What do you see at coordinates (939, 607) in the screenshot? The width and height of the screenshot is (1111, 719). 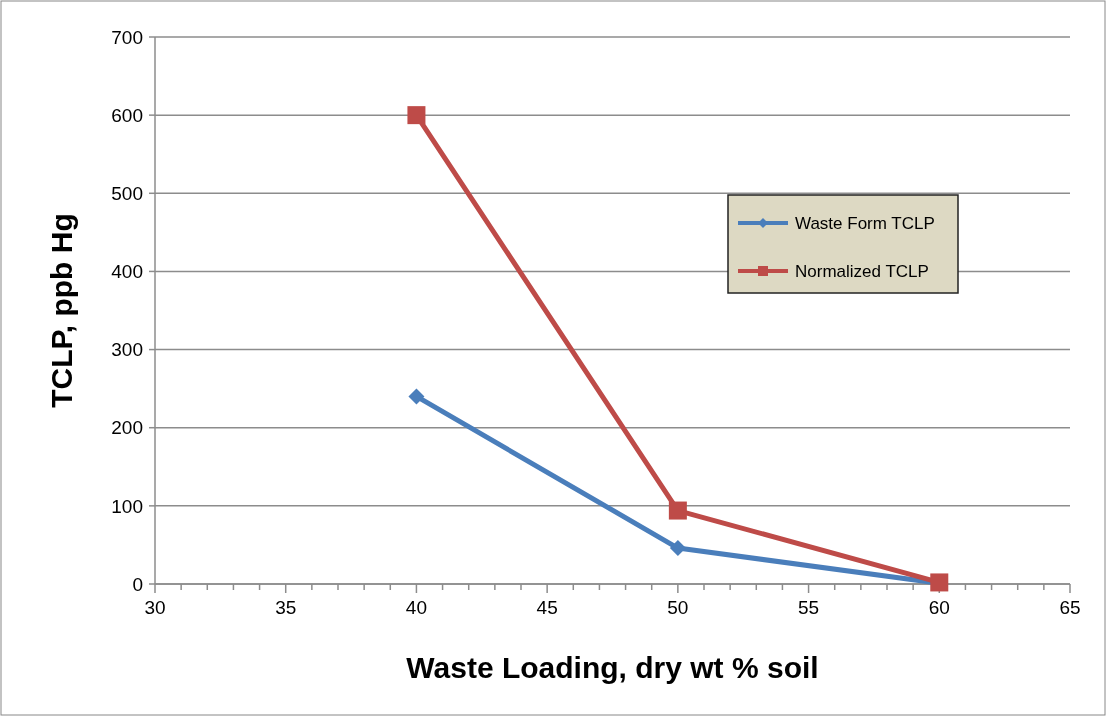 I see `x-tick-label: 60` at bounding box center [939, 607].